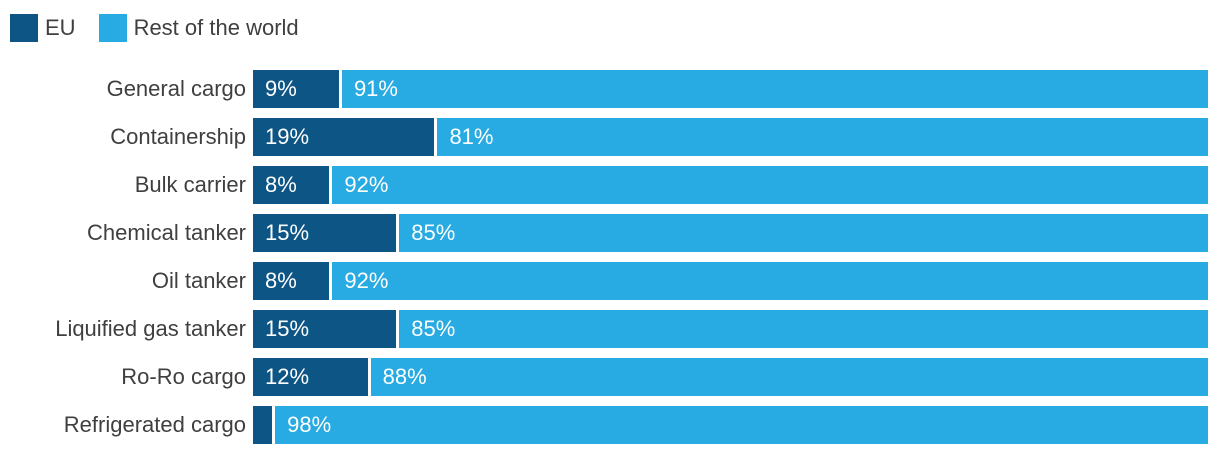 This screenshot has height=456, width=1220. I want to click on chart-row: General cargo 9% 91%, so click(610, 89).